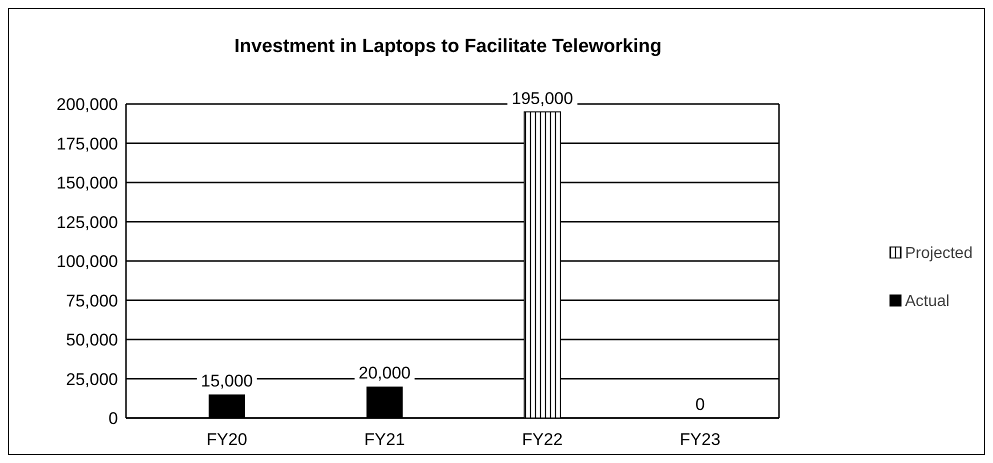 Image resolution: width=993 pixels, height=463 pixels. What do you see at coordinates (448, 46) in the screenshot?
I see `chart-title: Investment in Laptops to Facilitate Teleworking` at bounding box center [448, 46].